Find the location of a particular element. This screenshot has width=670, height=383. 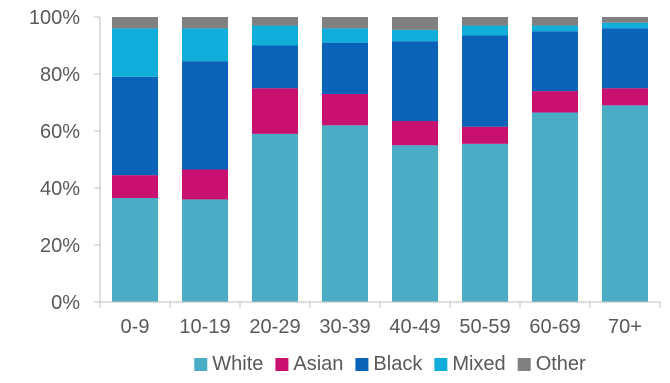

bar-segment-white-70+ is located at coordinates (625, 203).